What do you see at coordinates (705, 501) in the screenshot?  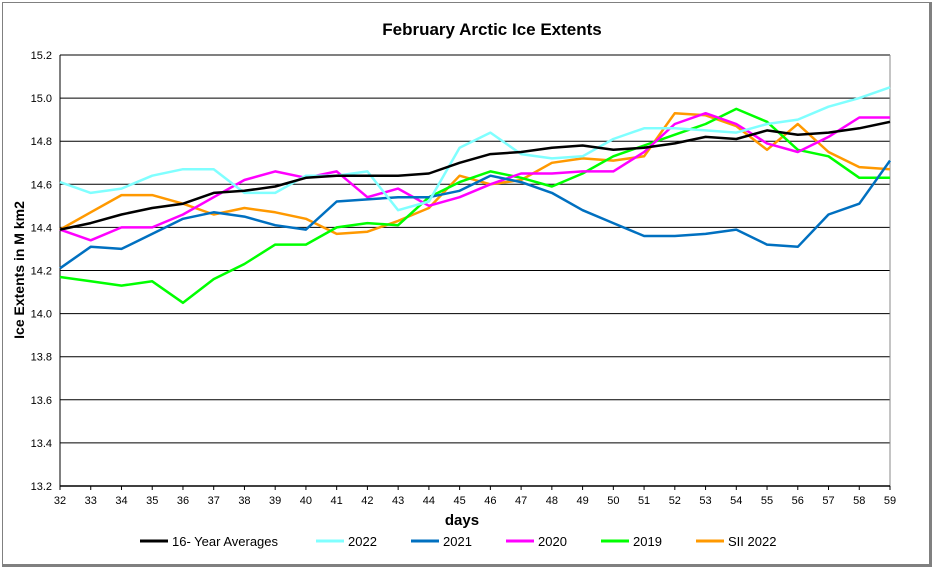 I see `x-tick-label: 53` at bounding box center [705, 501].